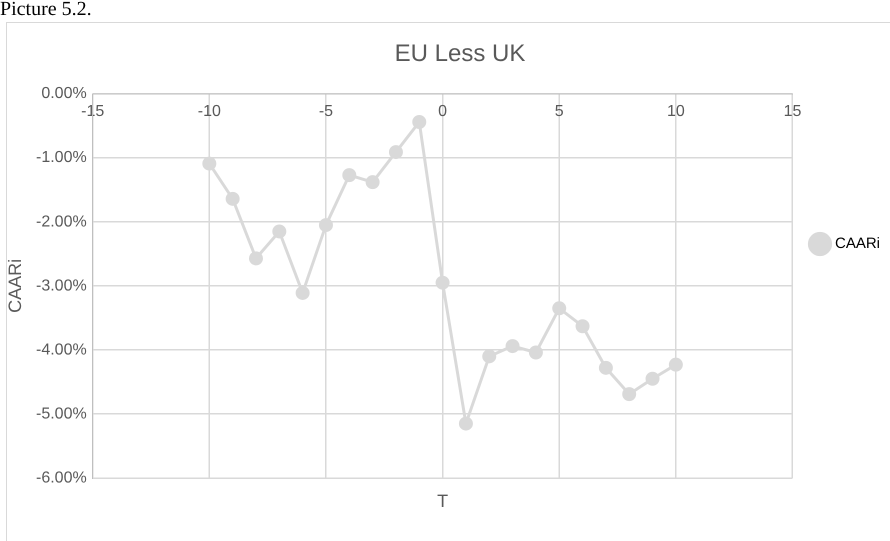 This screenshot has height=541, width=890. What do you see at coordinates (793, 111) in the screenshot?
I see `x-tick-label: 15` at bounding box center [793, 111].